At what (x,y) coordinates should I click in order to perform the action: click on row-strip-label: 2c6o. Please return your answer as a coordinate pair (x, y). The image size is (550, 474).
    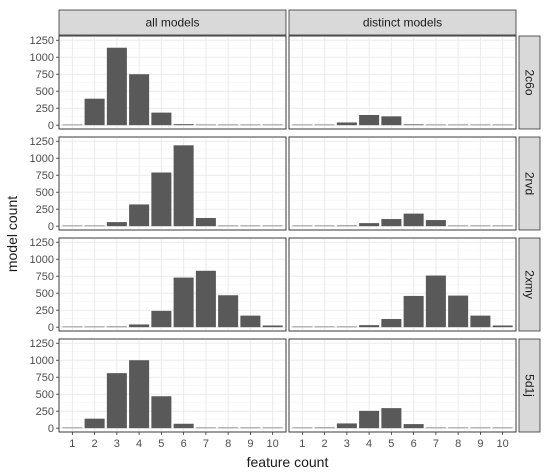
    Looking at the image, I should click on (530, 82).